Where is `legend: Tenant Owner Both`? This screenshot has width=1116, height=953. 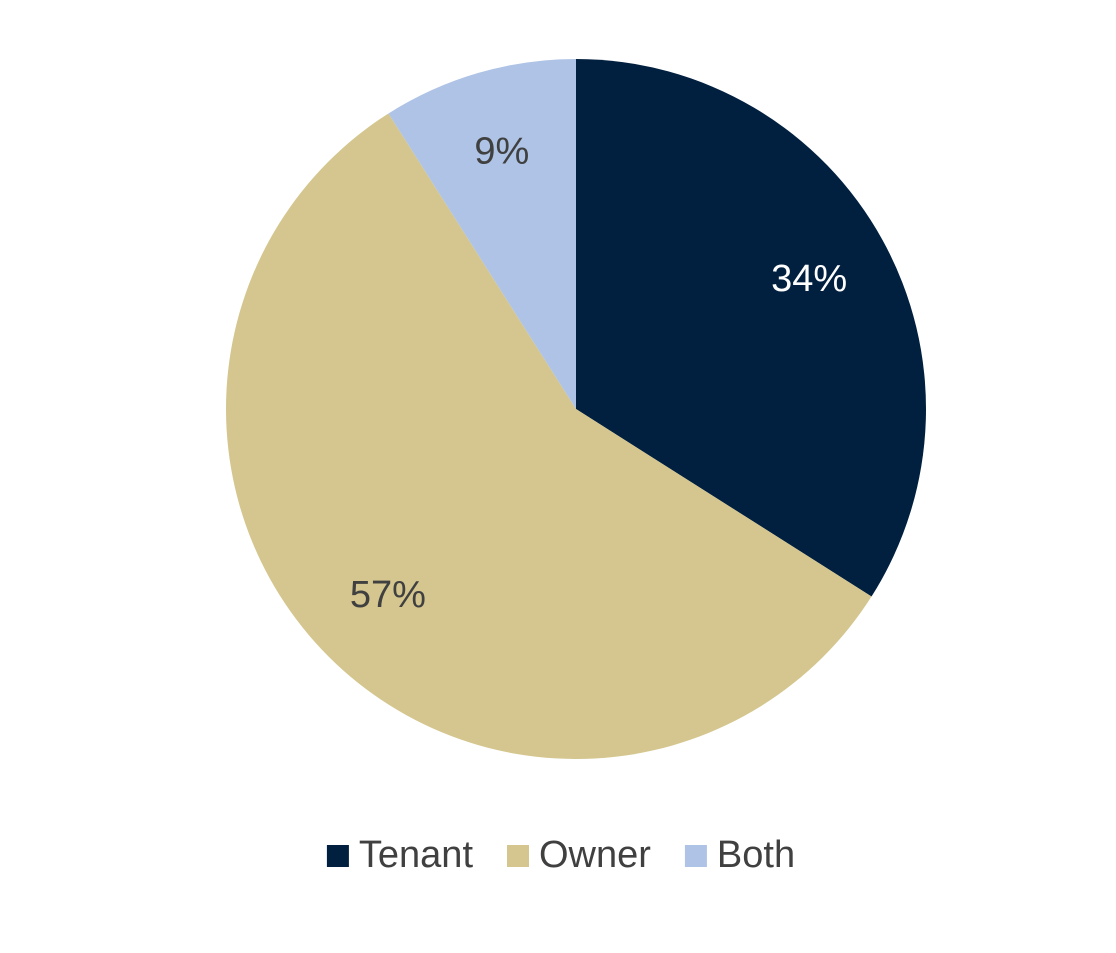
legend: Tenant Owner Both is located at coordinates (560, 855).